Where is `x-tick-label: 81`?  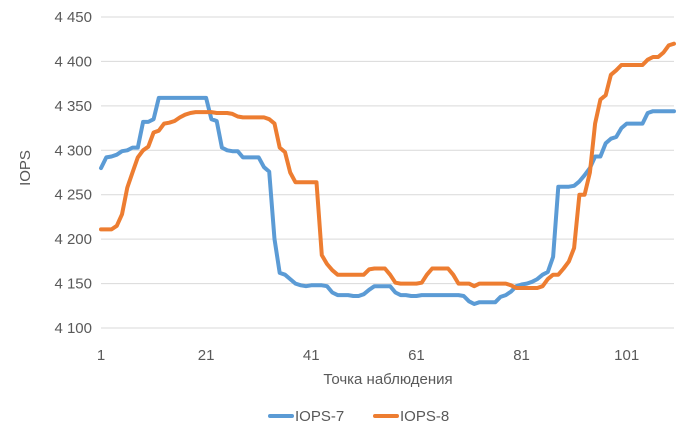 x-tick-label: 81 is located at coordinates (521, 355).